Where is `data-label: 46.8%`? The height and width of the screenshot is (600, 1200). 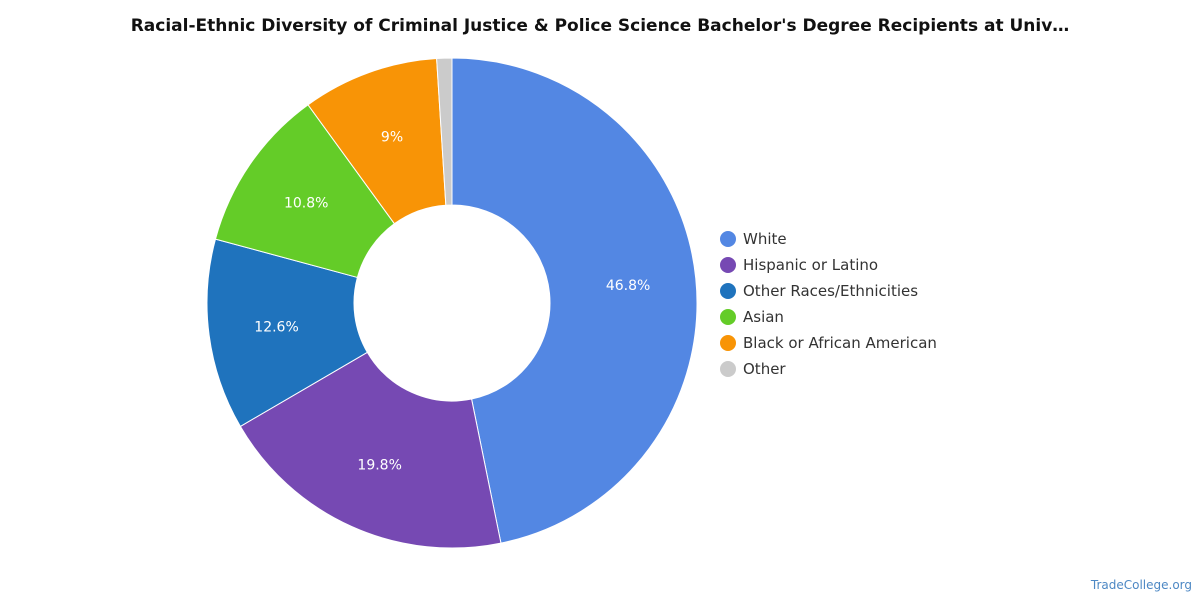 data-label: 46.8% is located at coordinates (628, 286).